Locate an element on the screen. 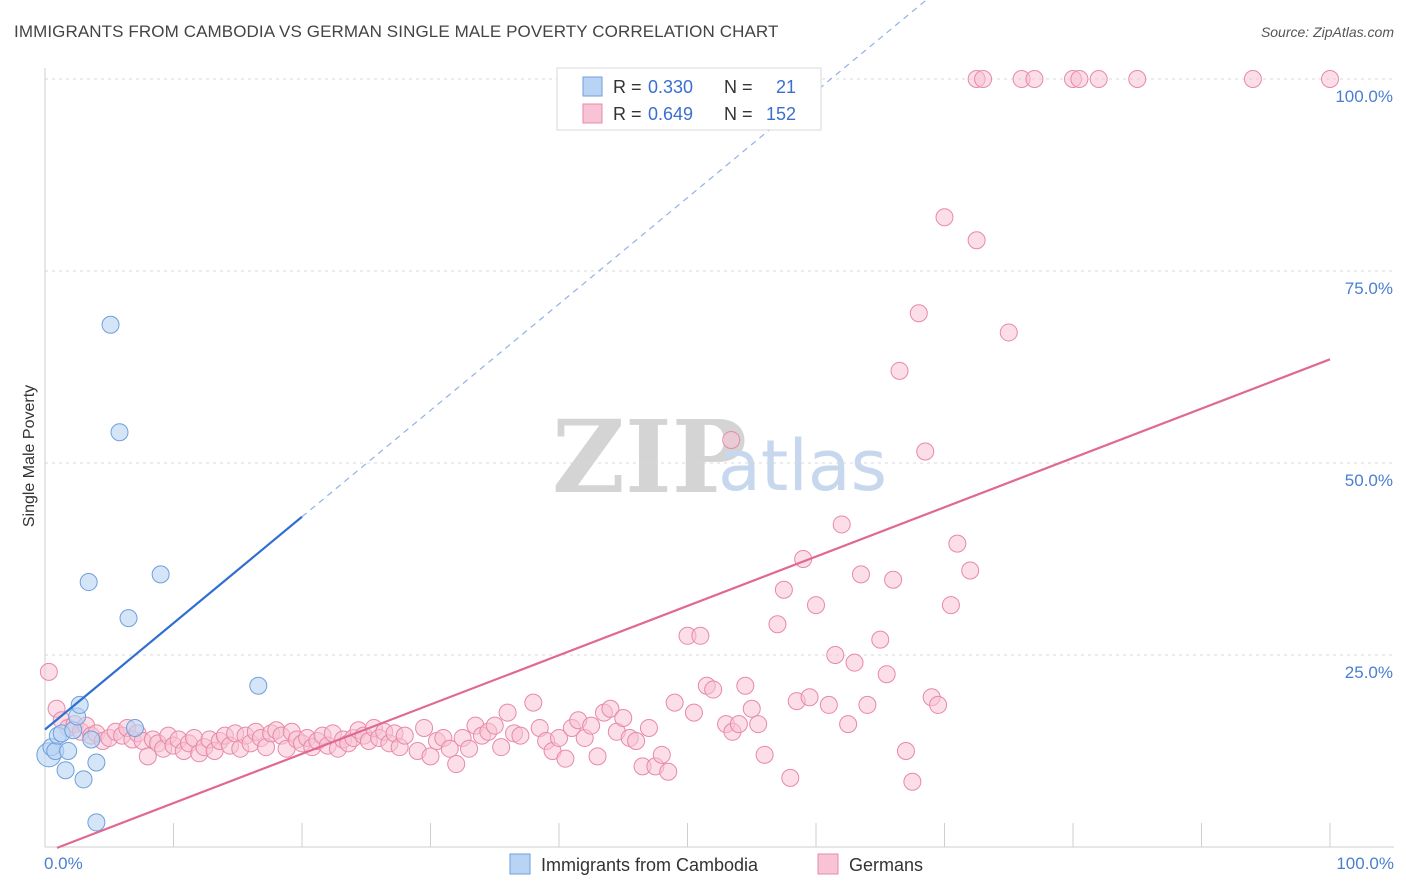 The height and width of the screenshot is (892, 1406). y-tick-label-100: 100.0% is located at coordinates (1364, 96).